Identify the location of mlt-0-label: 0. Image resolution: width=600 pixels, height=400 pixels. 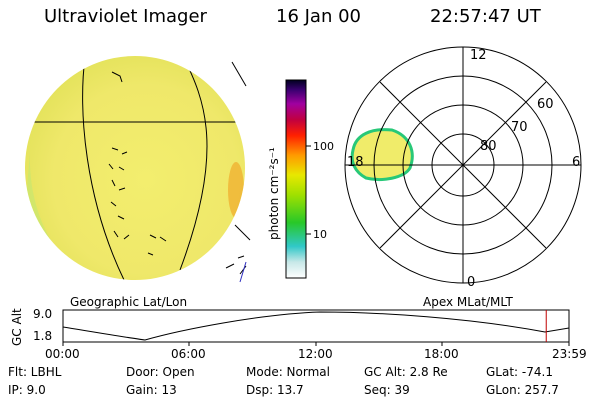
(471, 282).